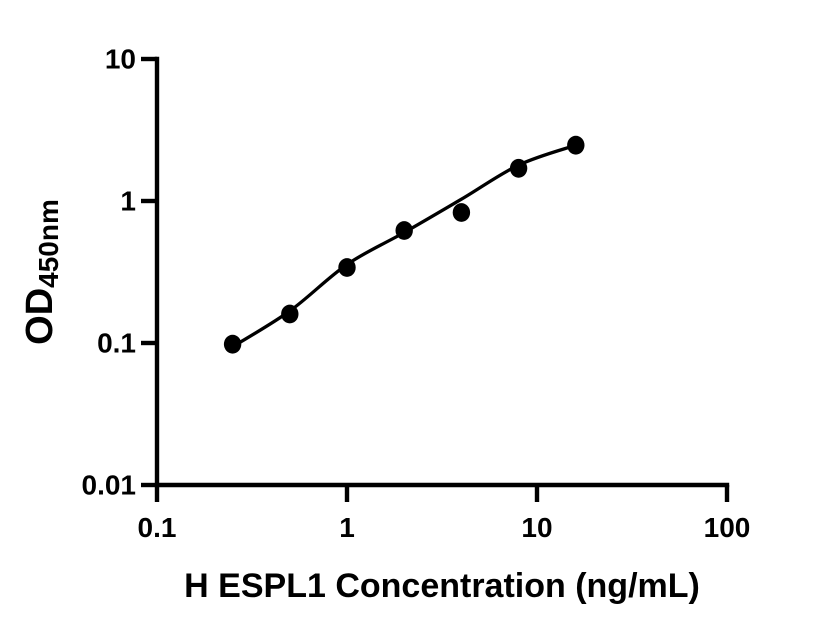  Describe the element at coordinates (157, 527) in the screenshot. I see `x-axis-tick-label: 0.1` at that location.